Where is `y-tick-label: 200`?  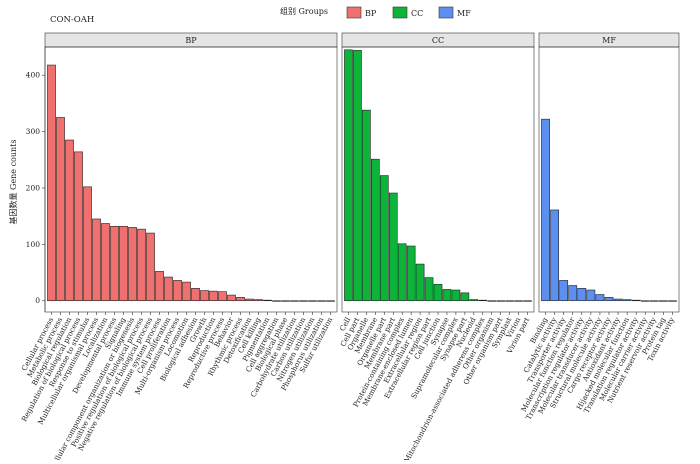 y-tick-label: 200 is located at coordinates (33, 187).